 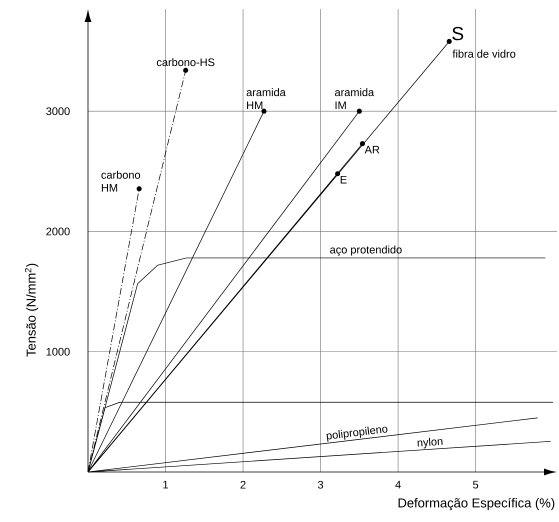 I want to click on series-label: aço protendido, so click(x=366, y=250).